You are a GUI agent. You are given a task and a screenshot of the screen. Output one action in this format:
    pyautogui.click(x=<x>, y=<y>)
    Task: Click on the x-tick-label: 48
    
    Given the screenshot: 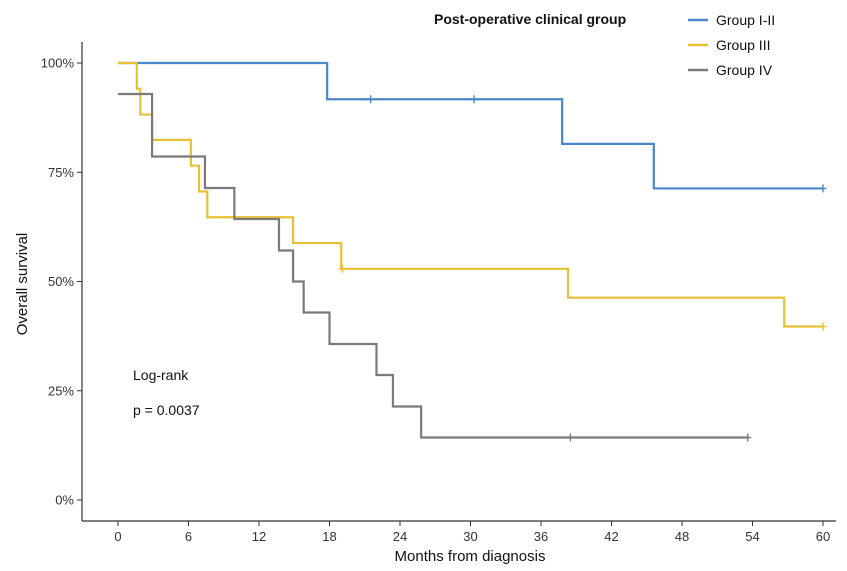 What is the action you would take?
    pyautogui.click(x=682, y=536)
    